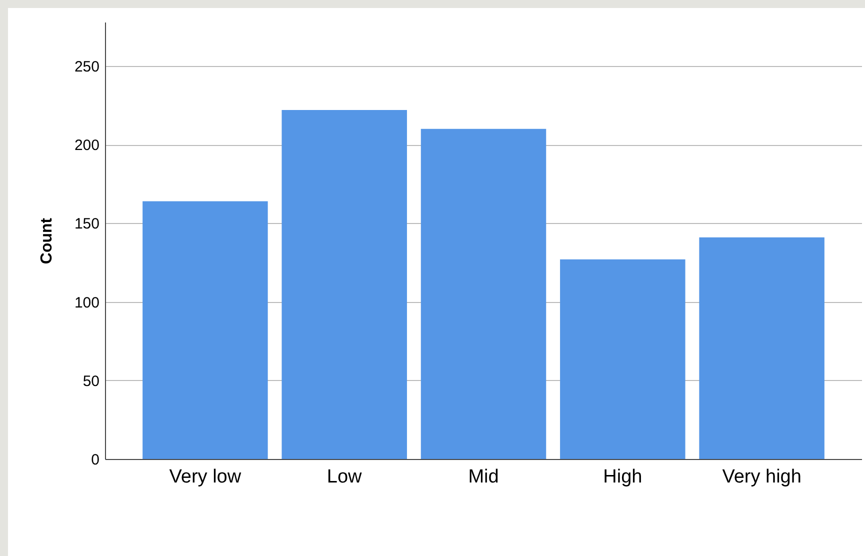 The height and width of the screenshot is (556, 865). What do you see at coordinates (47, 240) in the screenshot?
I see `y-axis-title: Count` at bounding box center [47, 240].